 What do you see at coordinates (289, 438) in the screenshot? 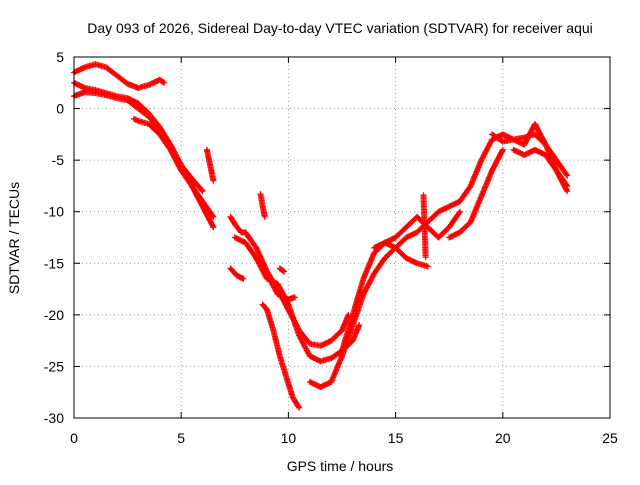
I see `x-tick-label: 10` at bounding box center [289, 438].